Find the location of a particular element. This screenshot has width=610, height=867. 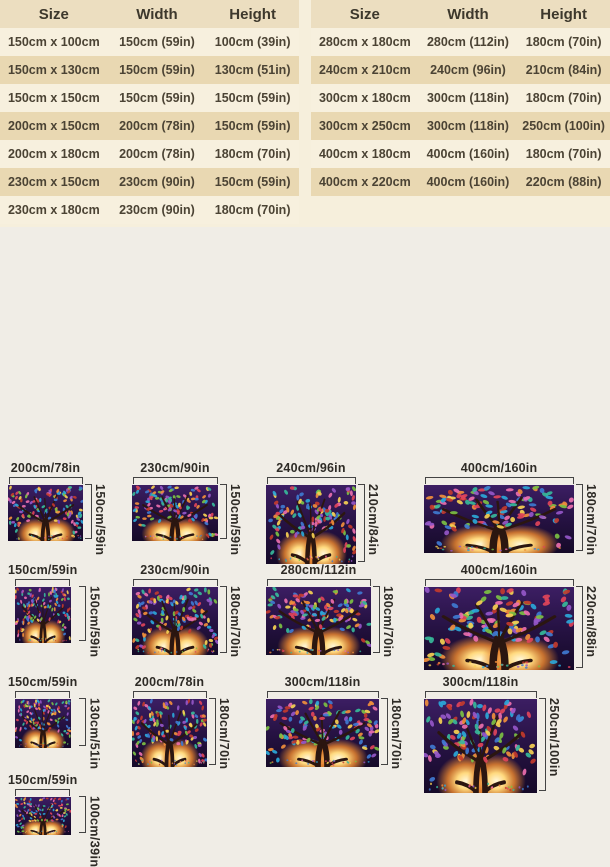

table-header-row: Size Width Height is located at coordinates (149, 14).